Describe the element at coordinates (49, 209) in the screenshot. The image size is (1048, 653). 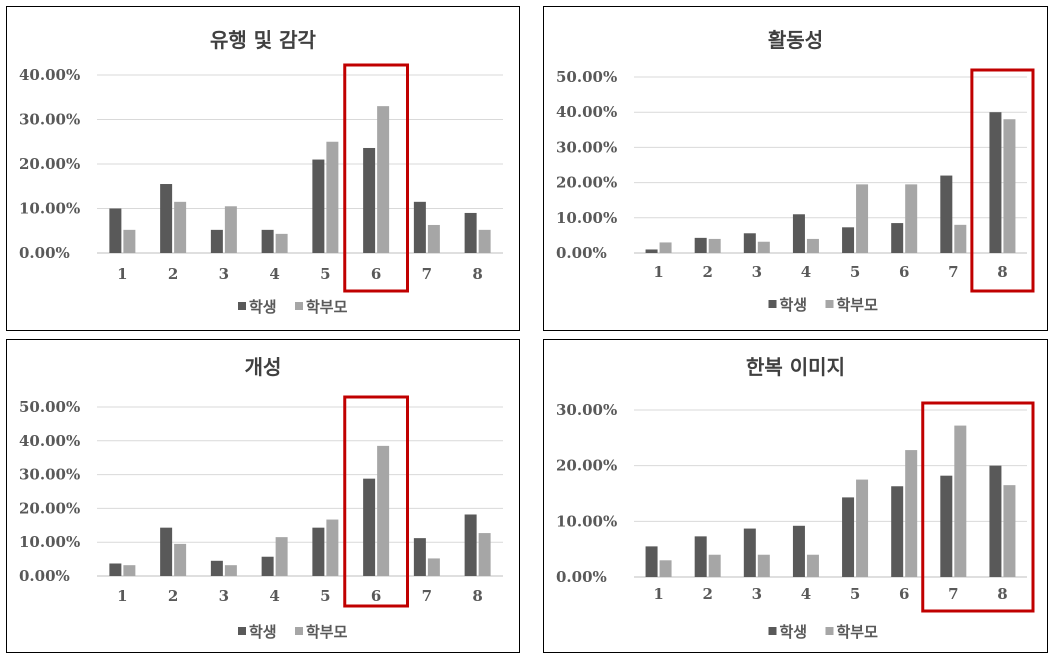
I see `y-tick-label: 10.00%` at that location.